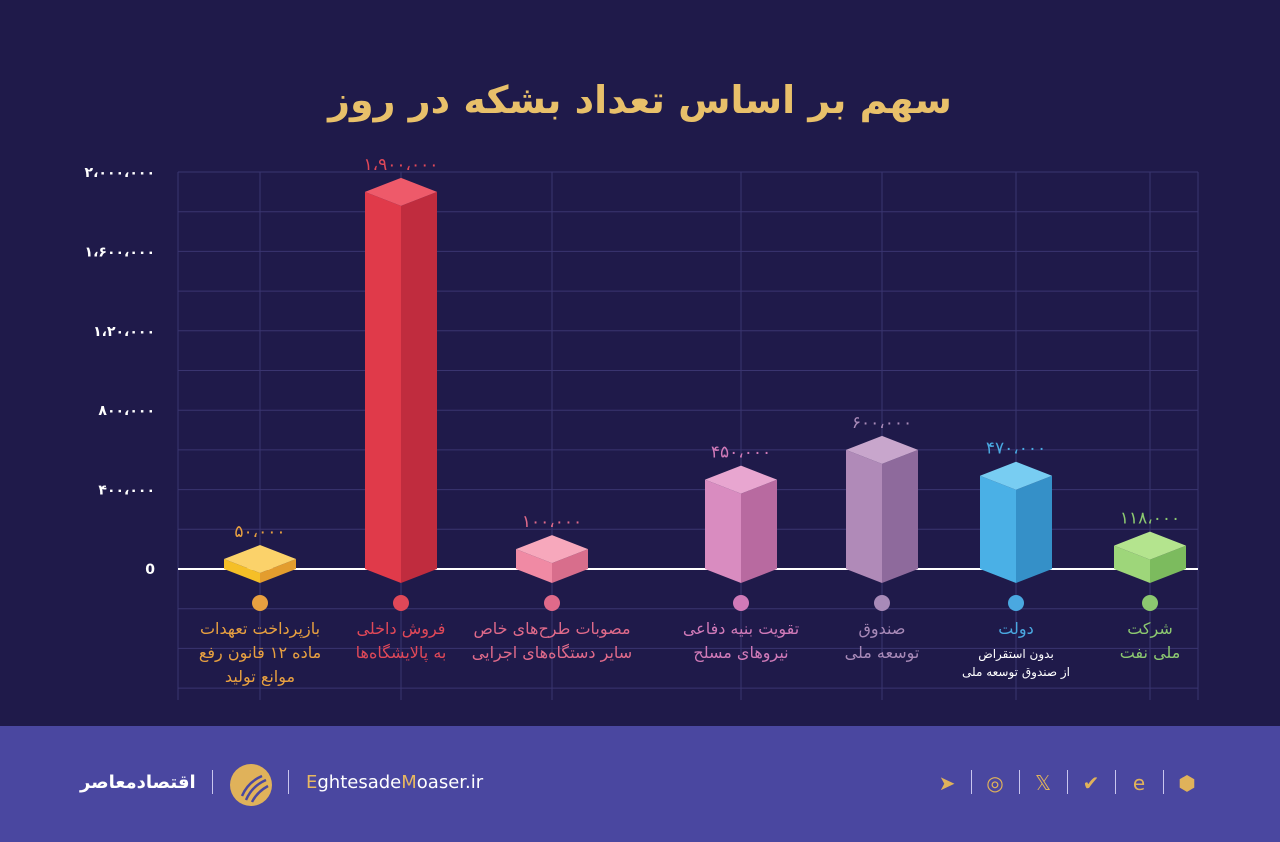 The height and width of the screenshot is (842, 1280). Describe the element at coordinates (740, 653) in the screenshot. I see `category-label: نیروهای مسلح` at that location.